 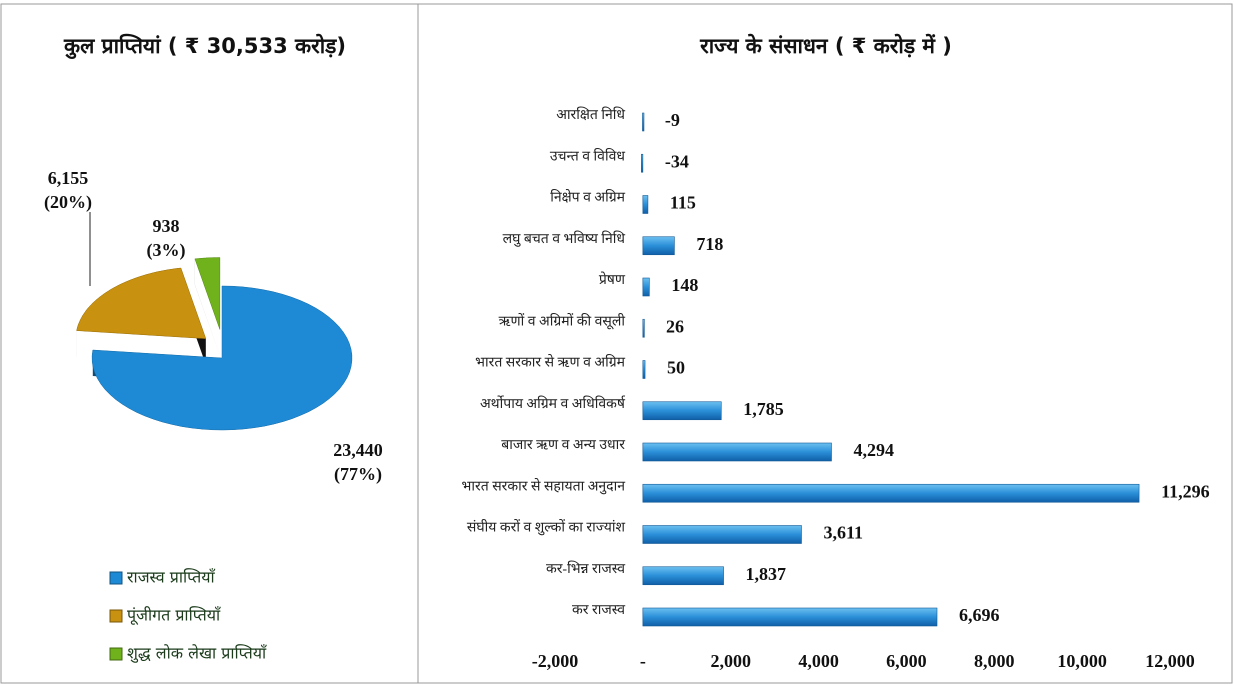 I want to click on y-tick-label: ऋणों व अग्रिमों की वसूली, so click(x=562, y=320).